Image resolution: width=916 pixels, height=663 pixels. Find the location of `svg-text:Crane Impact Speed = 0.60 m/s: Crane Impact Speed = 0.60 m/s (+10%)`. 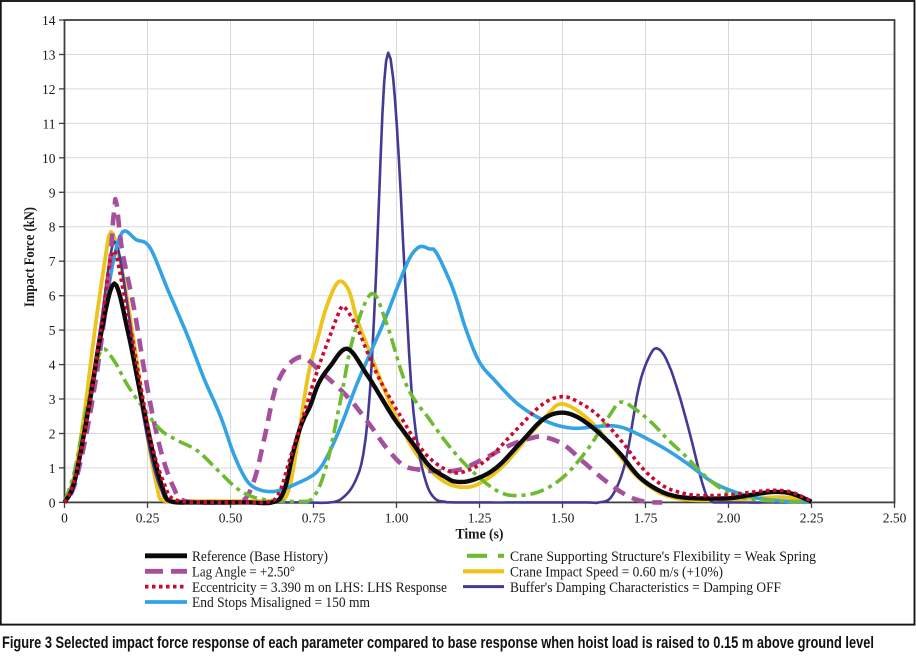

svg-text:Crane Impact Speed = 0.60 m/s: Crane Impact Speed = 0.60 m/s (+10%) is located at coordinates (616, 573).